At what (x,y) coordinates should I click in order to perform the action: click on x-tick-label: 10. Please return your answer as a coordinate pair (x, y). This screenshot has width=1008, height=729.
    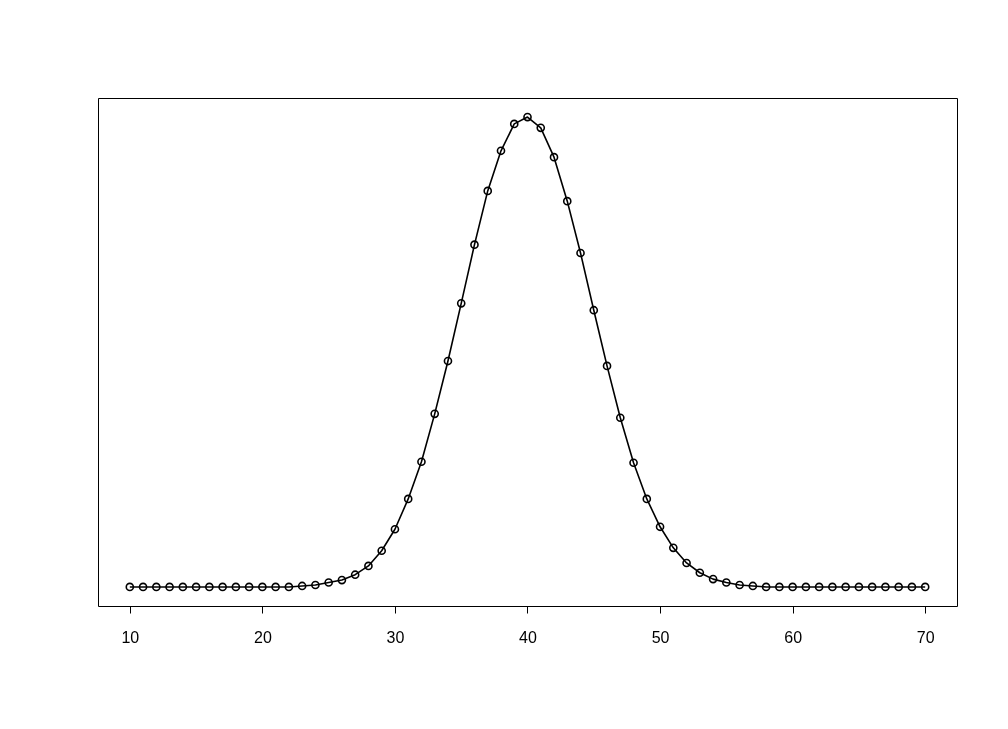
    Looking at the image, I should click on (130, 637).